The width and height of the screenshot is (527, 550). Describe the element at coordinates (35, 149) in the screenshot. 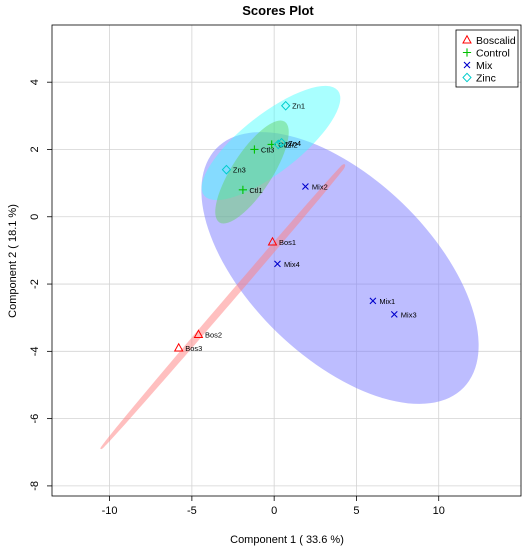

I see `y-tick-label: 2` at that location.